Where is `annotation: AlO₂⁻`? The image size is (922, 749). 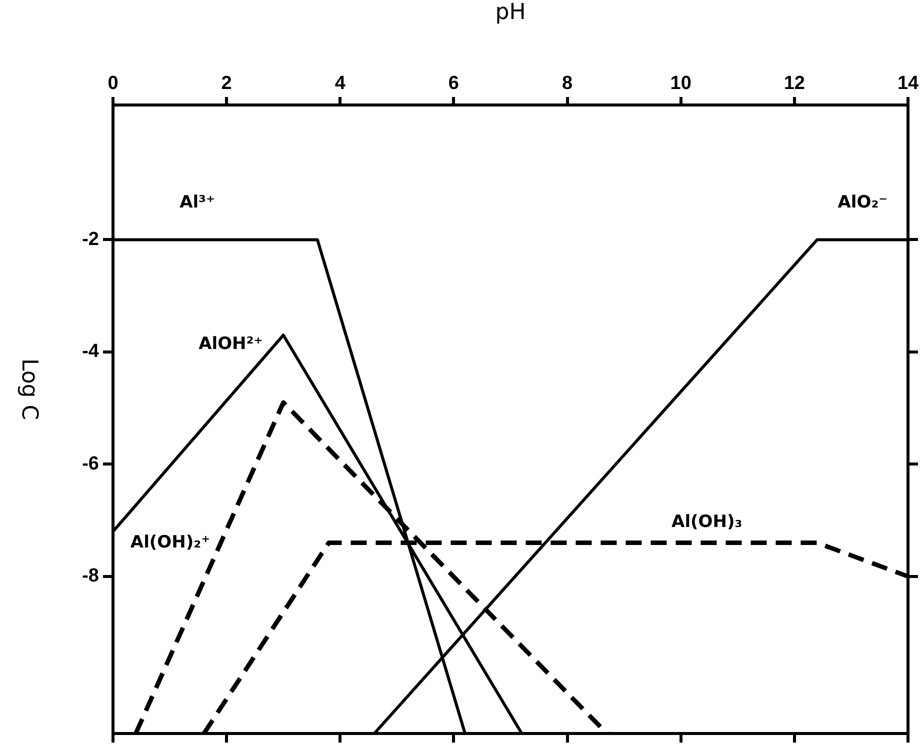
annotation: AlO₂⁻ is located at coordinates (863, 202).